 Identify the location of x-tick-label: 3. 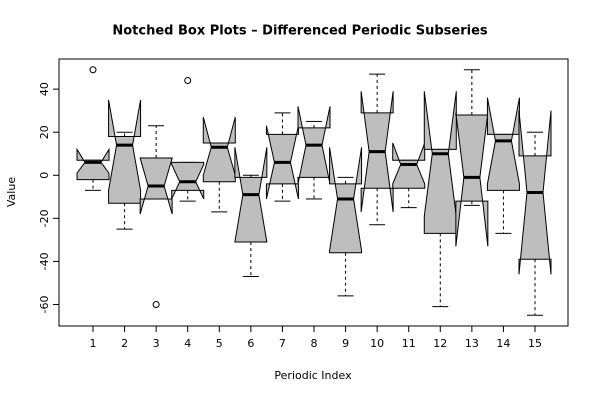
(156, 343).